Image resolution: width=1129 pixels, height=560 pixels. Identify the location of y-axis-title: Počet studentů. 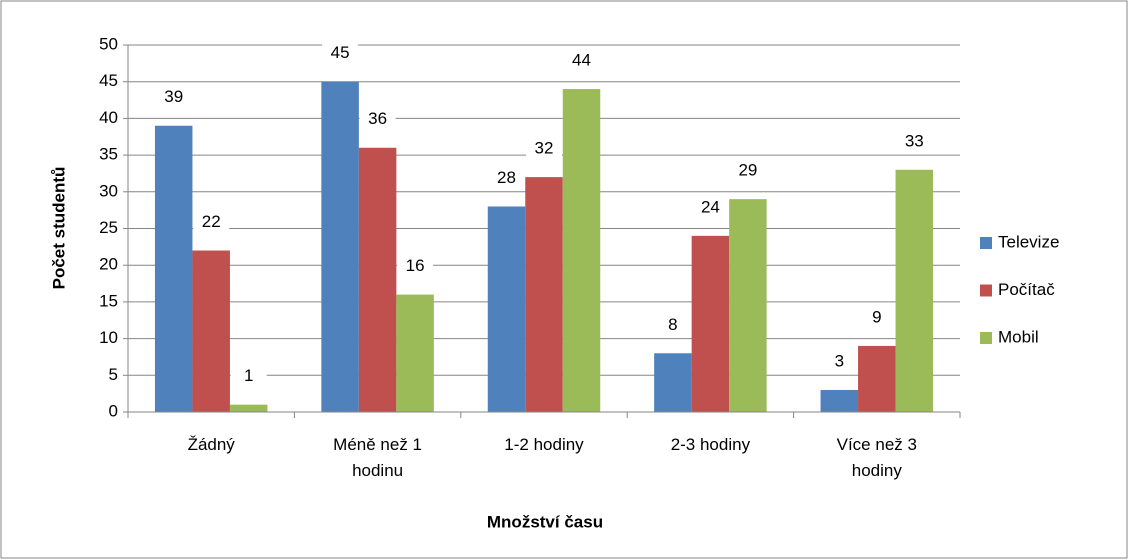
(58, 228).